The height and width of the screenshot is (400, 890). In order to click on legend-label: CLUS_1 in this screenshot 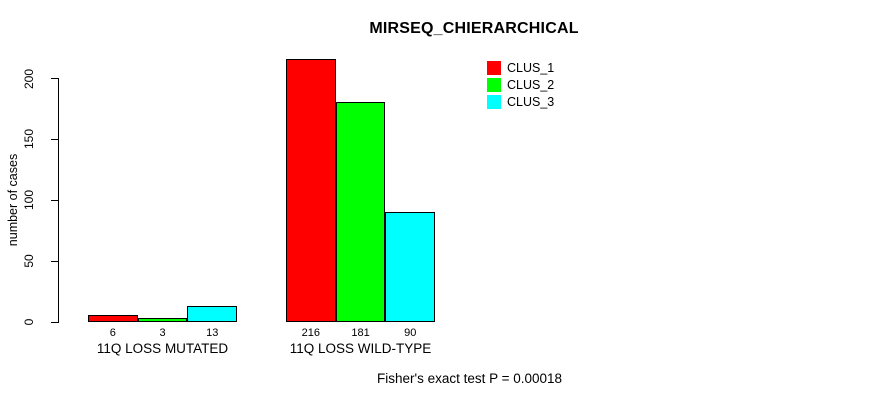, I will do `click(531, 67)`.